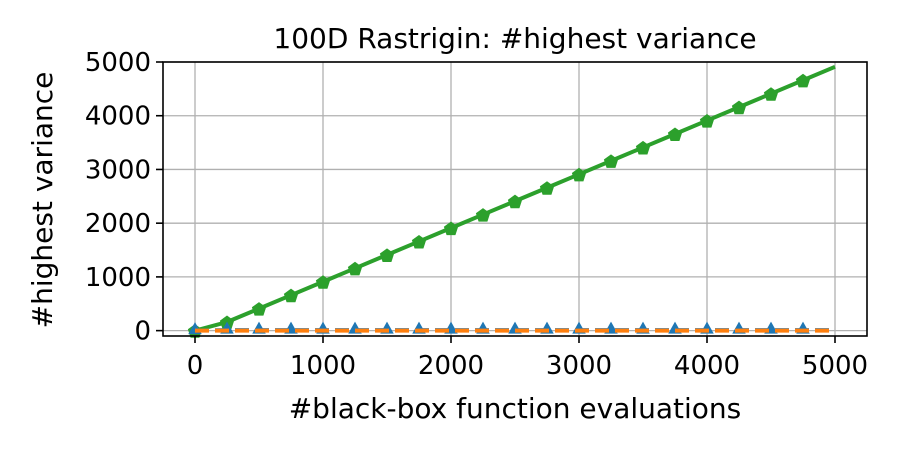 This screenshot has height=450, width=900. What do you see at coordinates (707, 366) in the screenshot?
I see `x-tick-label: 4000` at bounding box center [707, 366].